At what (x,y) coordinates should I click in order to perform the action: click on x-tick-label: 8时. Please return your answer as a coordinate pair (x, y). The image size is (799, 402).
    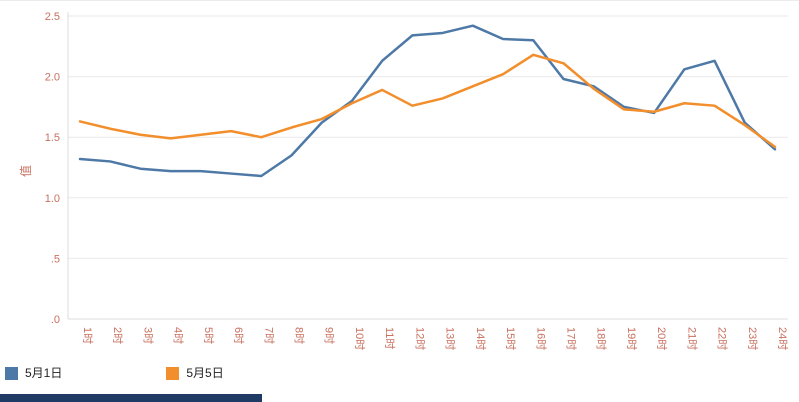
    Looking at the image, I should click on (299, 335).